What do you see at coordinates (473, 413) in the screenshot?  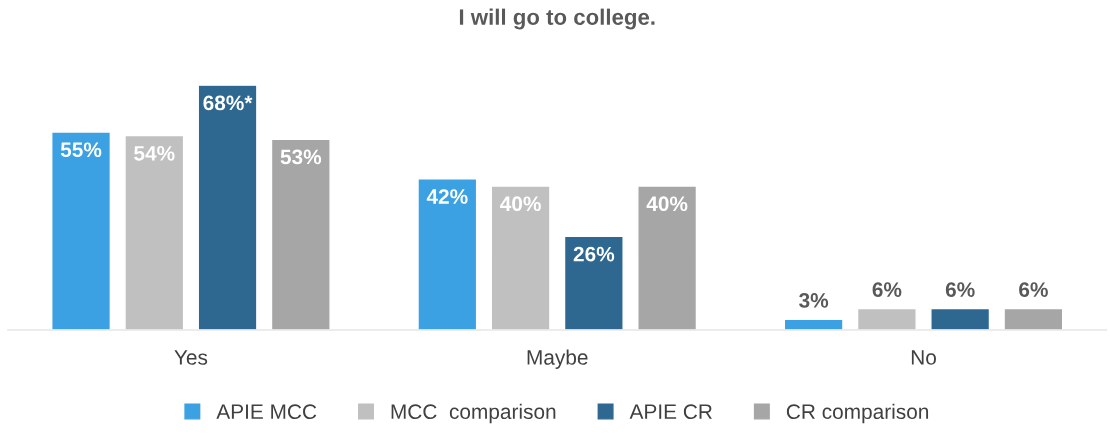 I see `legend-label: MCC comparison` at bounding box center [473, 413].